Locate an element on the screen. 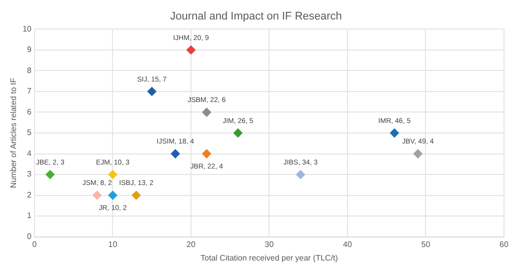 Image resolution: width=520 pixels, height=272 pixels. y-tick-label: 4 is located at coordinates (29, 153).